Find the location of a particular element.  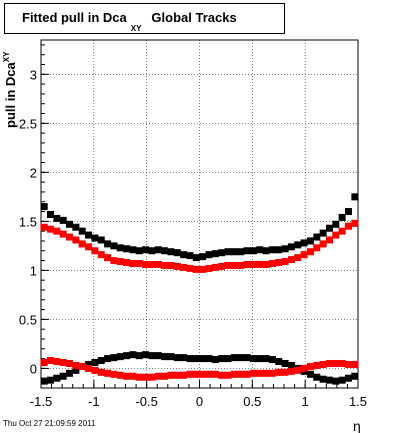

x-tick-label: -1.5 is located at coordinates (41, 401).